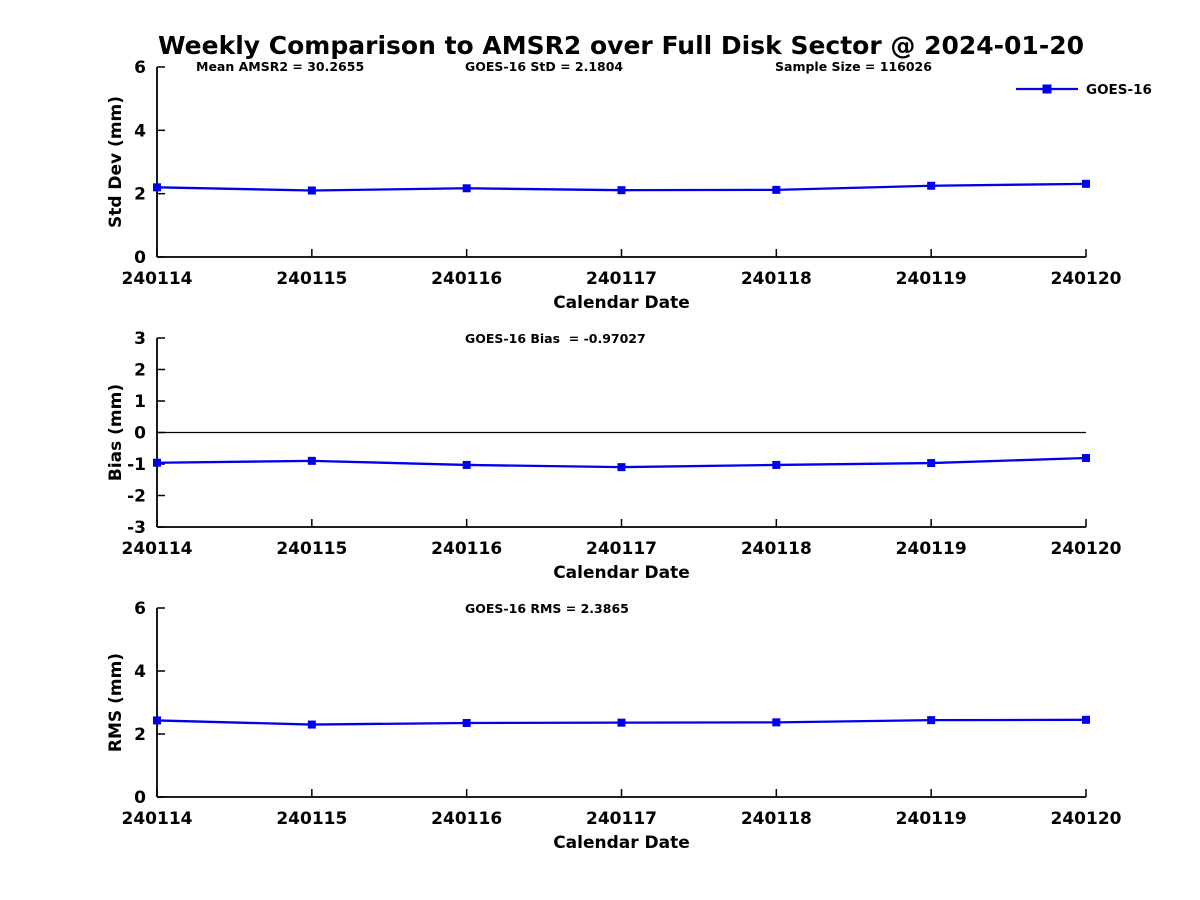  What do you see at coordinates (555, 338) in the screenshot?
I see `stat-annotation: GOES-16 Bias = -0.97027` at bounding box center [555, 338].